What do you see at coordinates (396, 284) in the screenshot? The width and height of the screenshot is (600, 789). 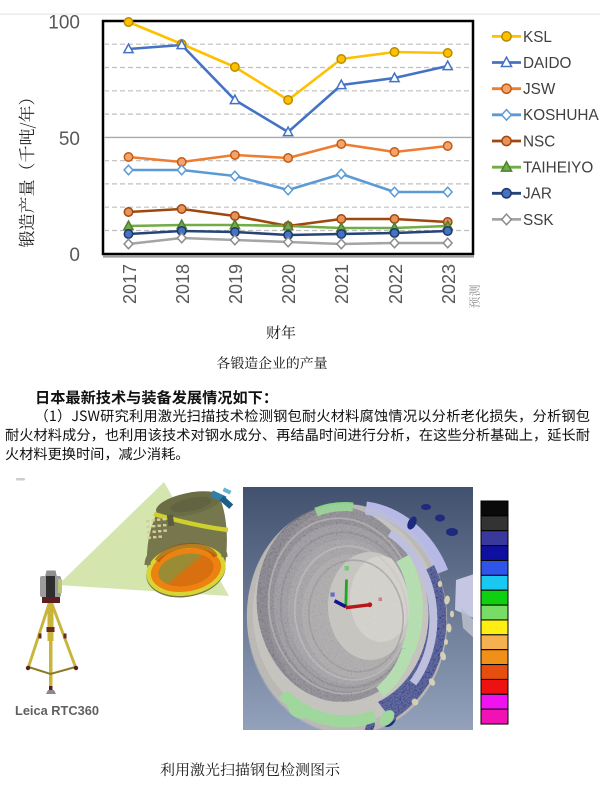 I see `svg-text: 2022` at bounding box center [396, 284].